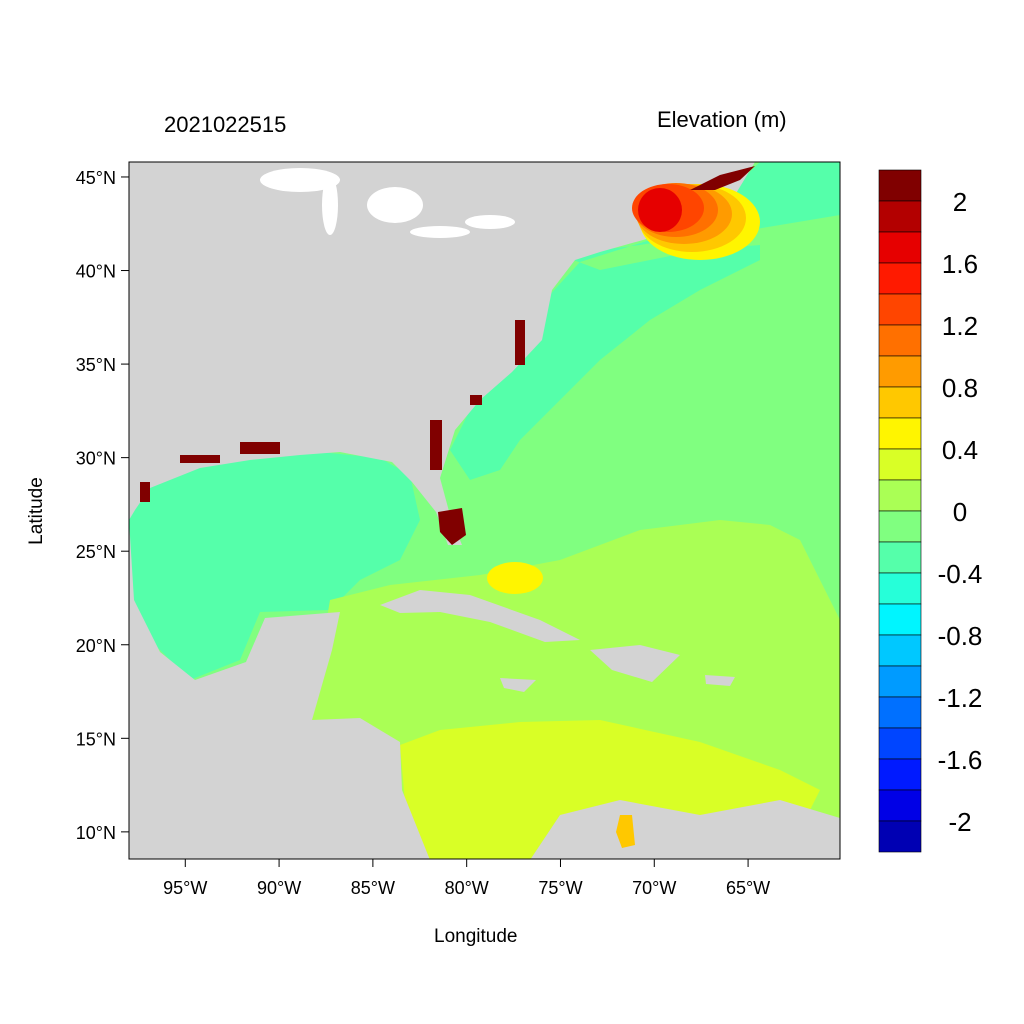 The width and height of the screenshot is (1024, 1024). Describe the element at coordinates (654, 888) in the screenshot. I see `lon-tick-label: 70°W` at that location.